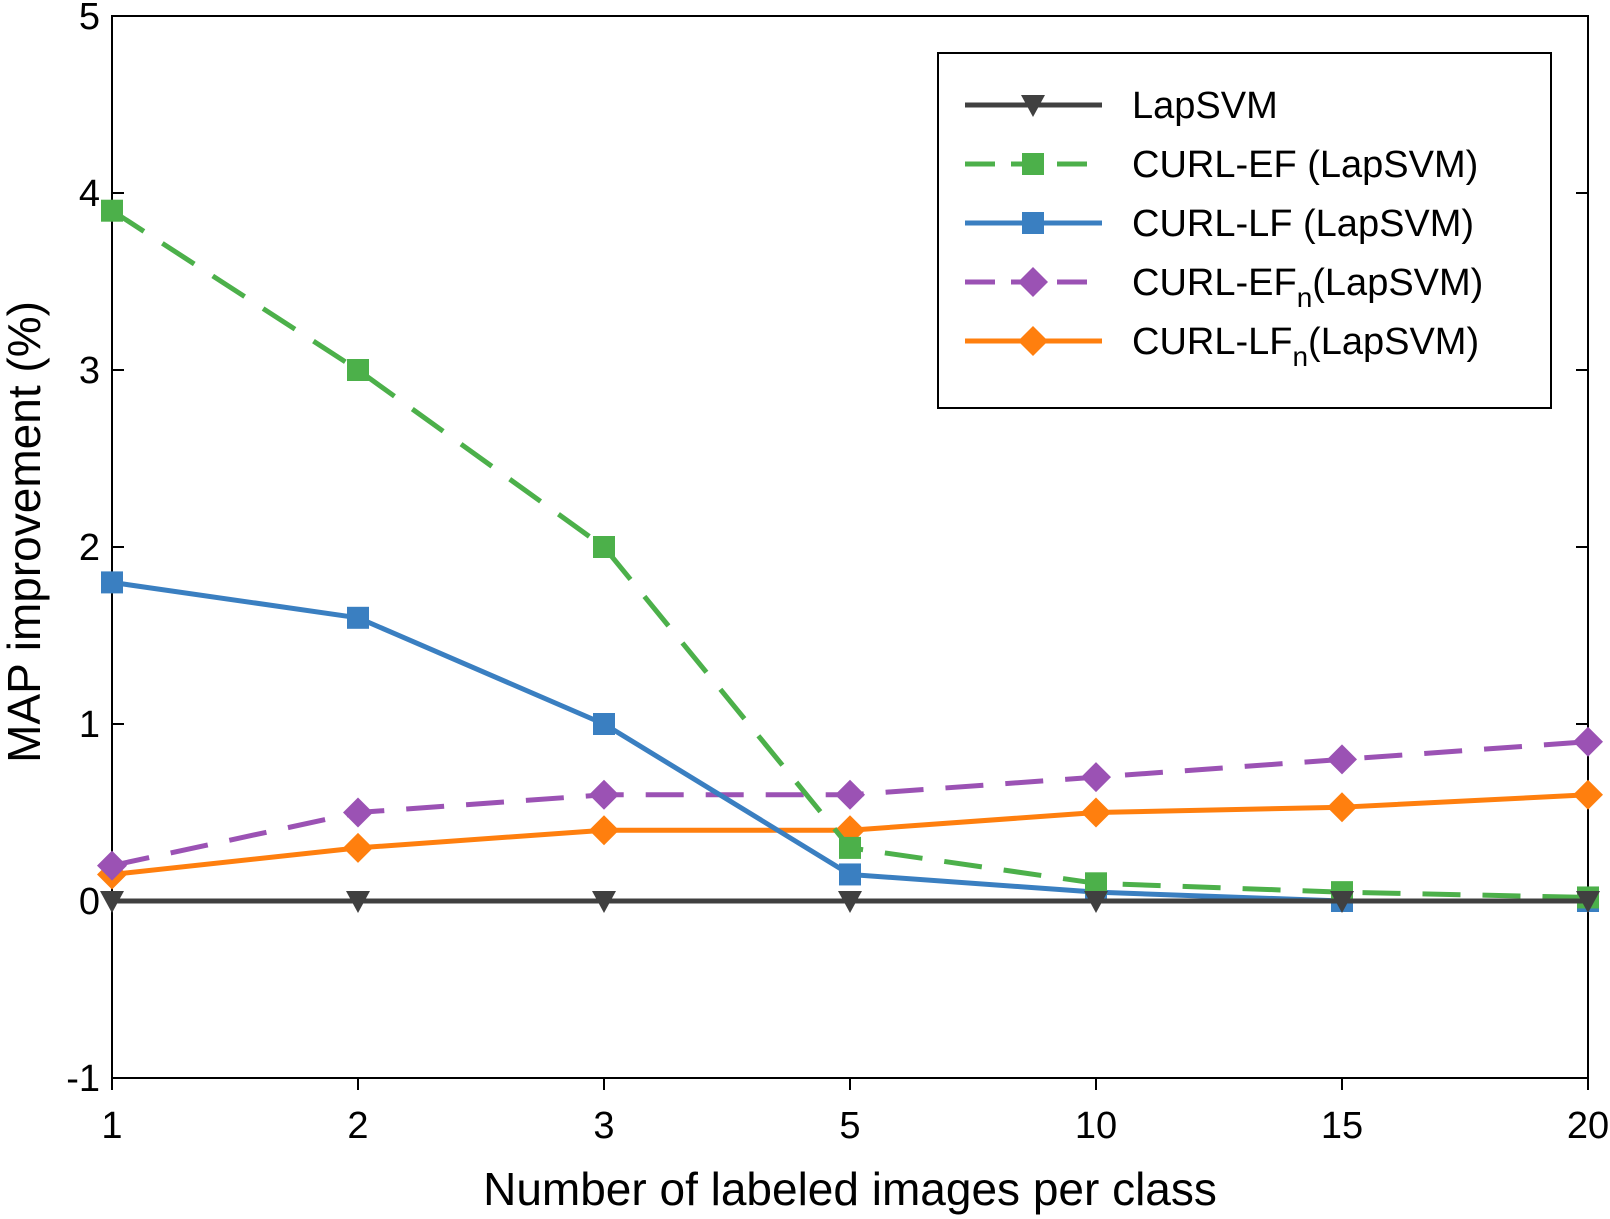 The height and width of the screenshot is (1219, 1610). What do you see at coordinates (1307, 287) in the screenshot?
I see `legend-label: CURL-EFn(LapSVM)` at bounding box center [1307, 287].